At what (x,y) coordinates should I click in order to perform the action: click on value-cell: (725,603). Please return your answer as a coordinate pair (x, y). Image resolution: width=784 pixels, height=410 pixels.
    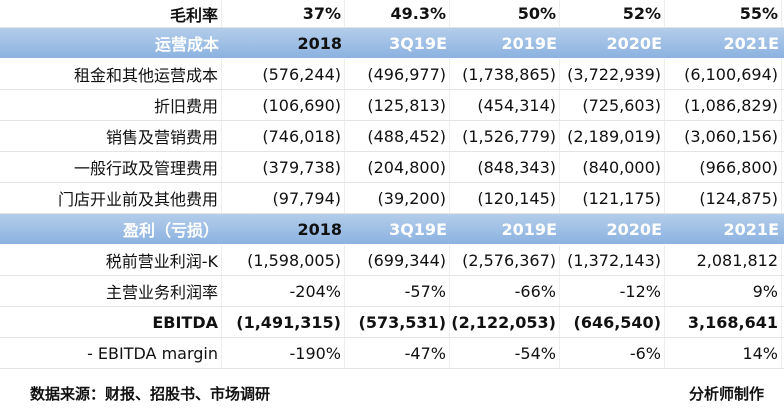
    Looking at the image, I should click on (612, 105).